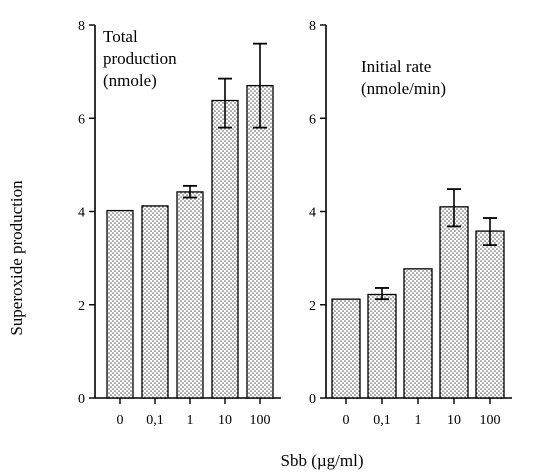  I want to click on panel-title-line: Initial rate, so click(396, 66).